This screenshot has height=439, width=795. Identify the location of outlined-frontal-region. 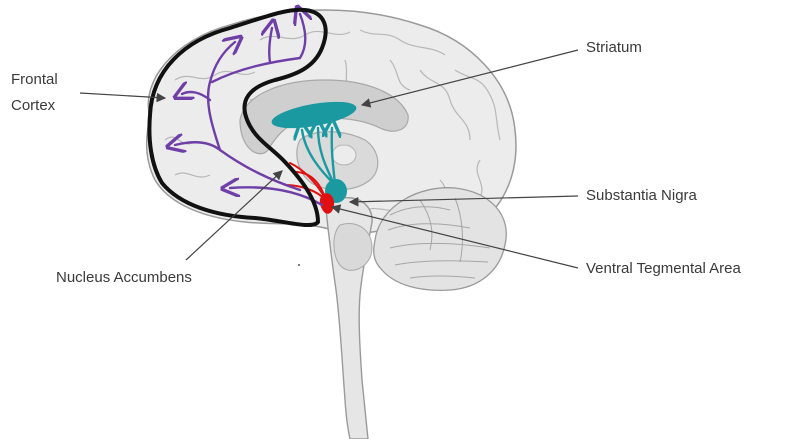
(237, 117).